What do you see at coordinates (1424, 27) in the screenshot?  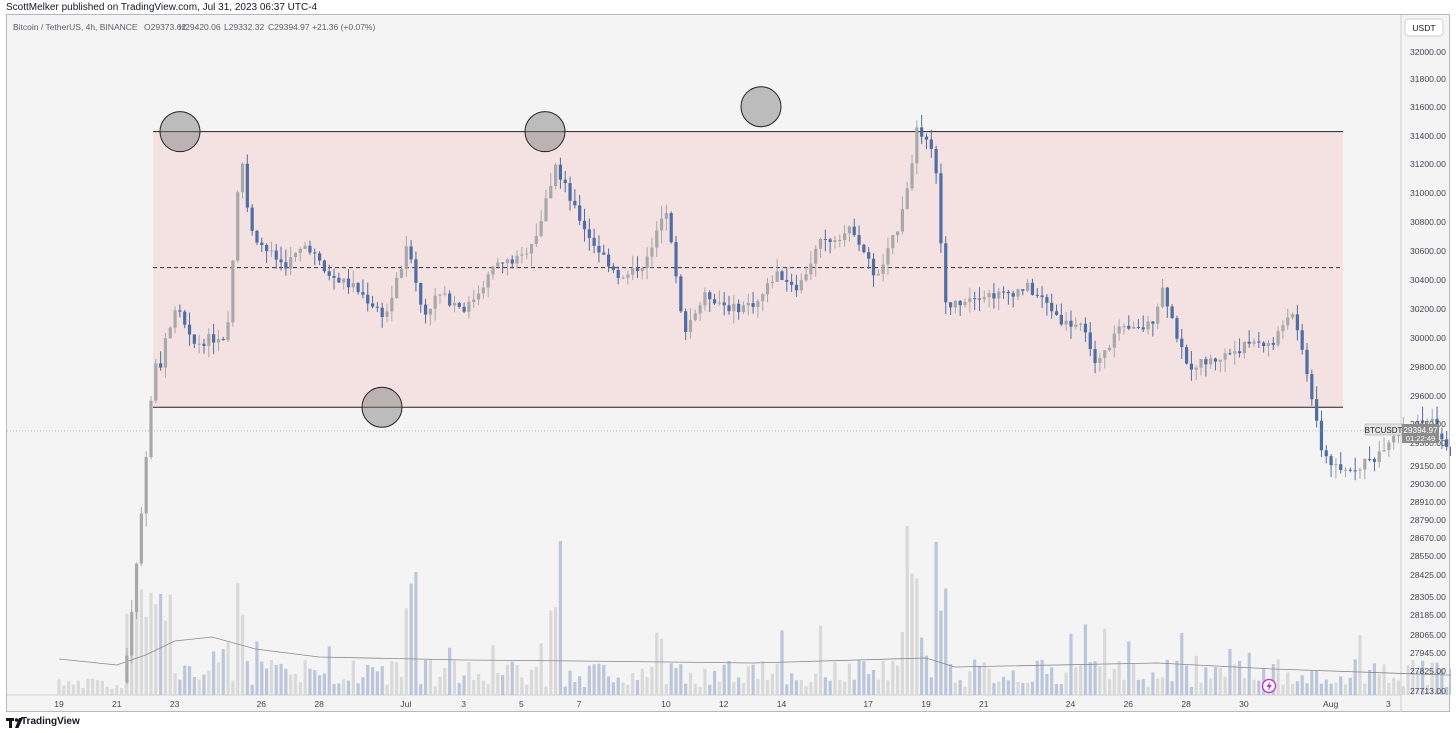 I see `currency-button: USDT` at bounding box center [1424, 27].